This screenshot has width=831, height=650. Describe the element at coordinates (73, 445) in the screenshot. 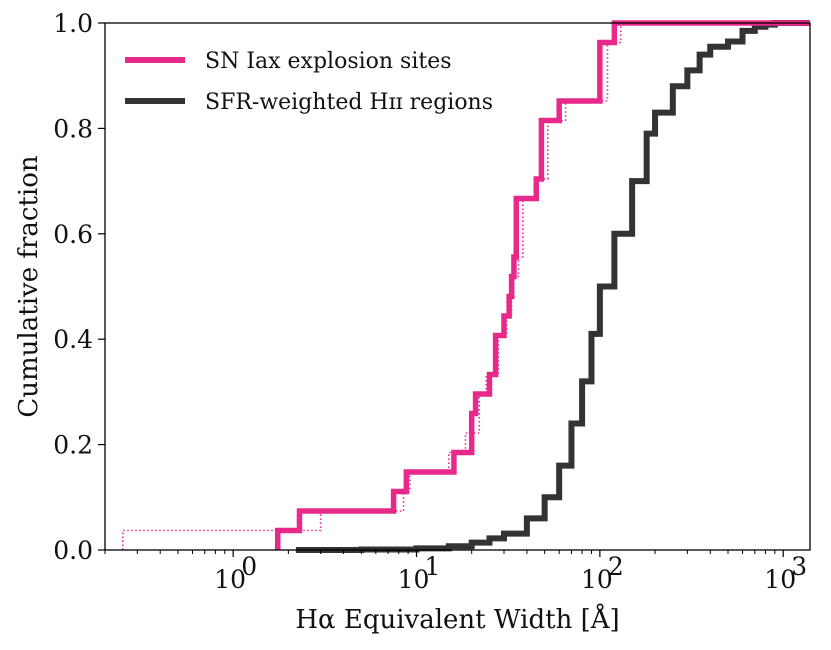

I see `y-tick-label-1: 0.2` at that location.